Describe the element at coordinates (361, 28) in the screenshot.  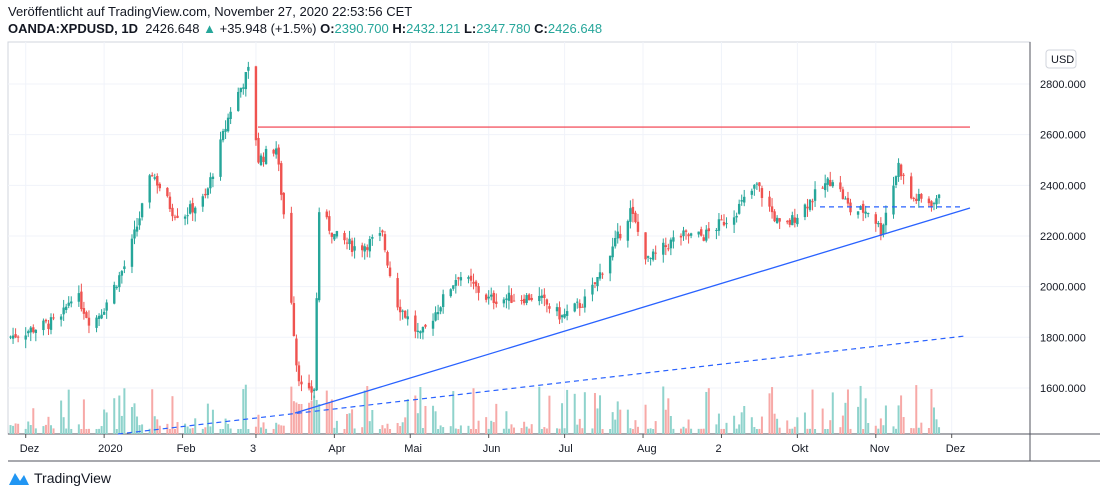
I see `open-value: 2390.700` at that location.